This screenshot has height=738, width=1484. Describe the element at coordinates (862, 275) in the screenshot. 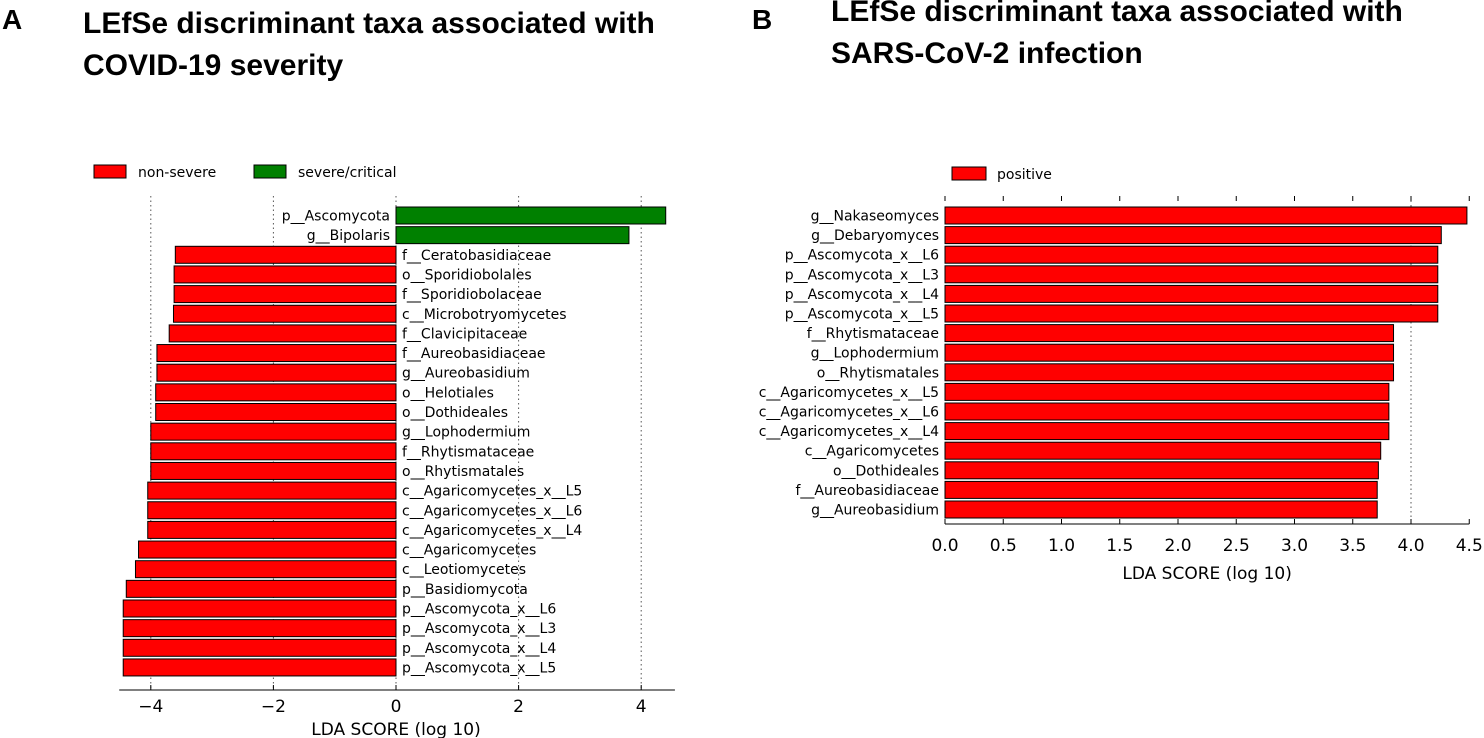

I see `panel-b-bar-label: p__Ascomycota_x__L3` at that location.